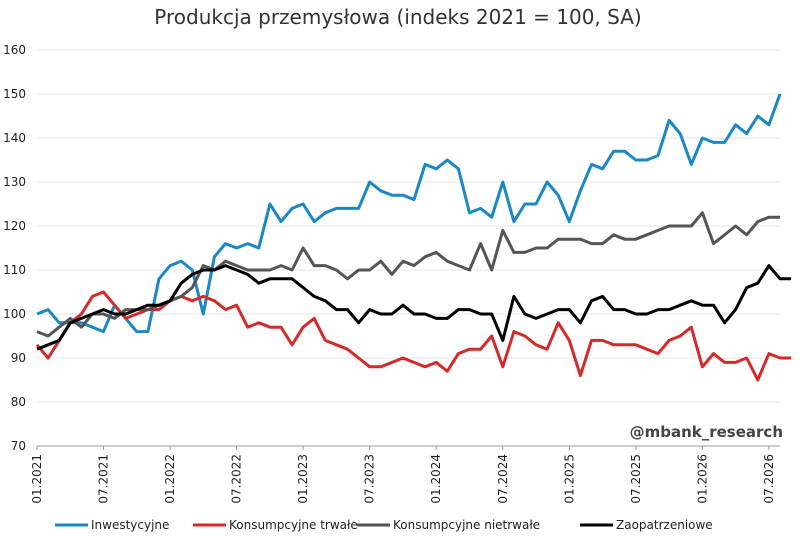  Describe the element at coordinates (14, 226) in the screenshot. I see `y-tick-label: 120` at that location.